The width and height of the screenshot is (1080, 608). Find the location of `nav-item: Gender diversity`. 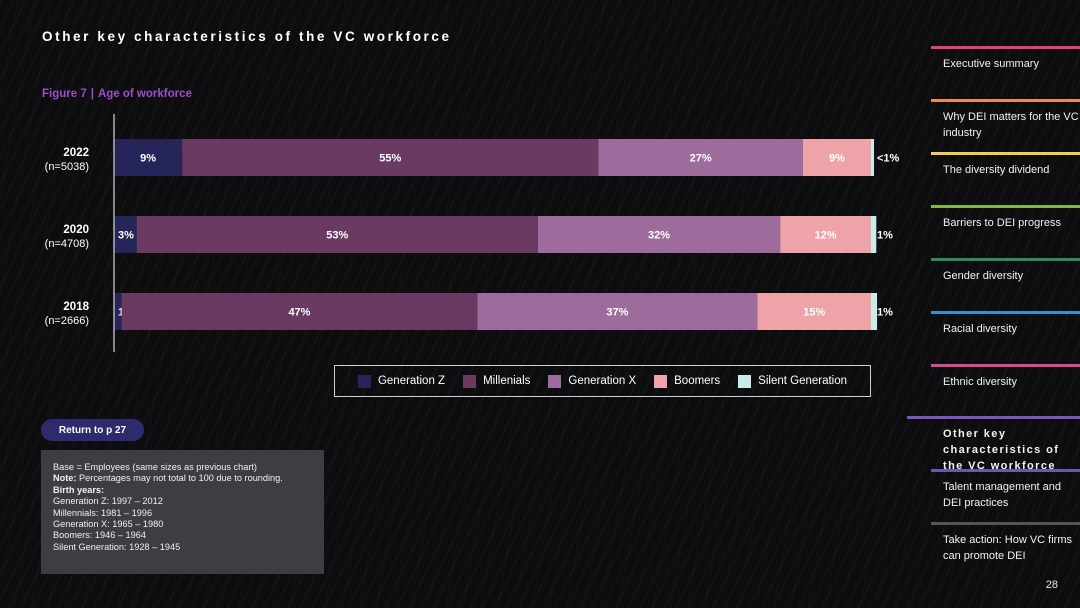

nav-item: Gender diversity is located at coordinates (1005, 283).